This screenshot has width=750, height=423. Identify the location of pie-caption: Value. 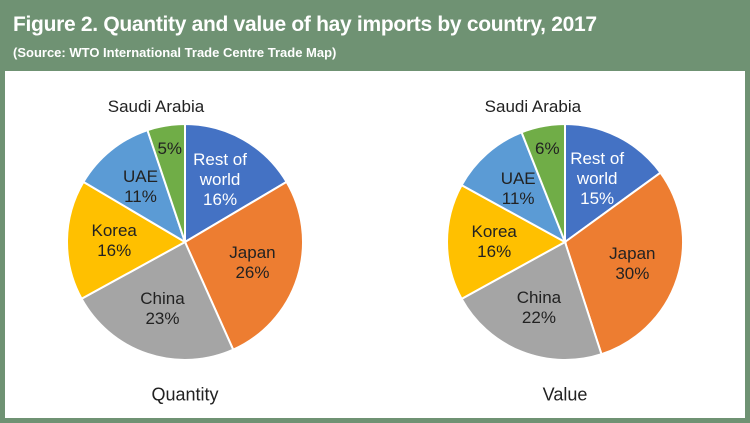
(565, 394).